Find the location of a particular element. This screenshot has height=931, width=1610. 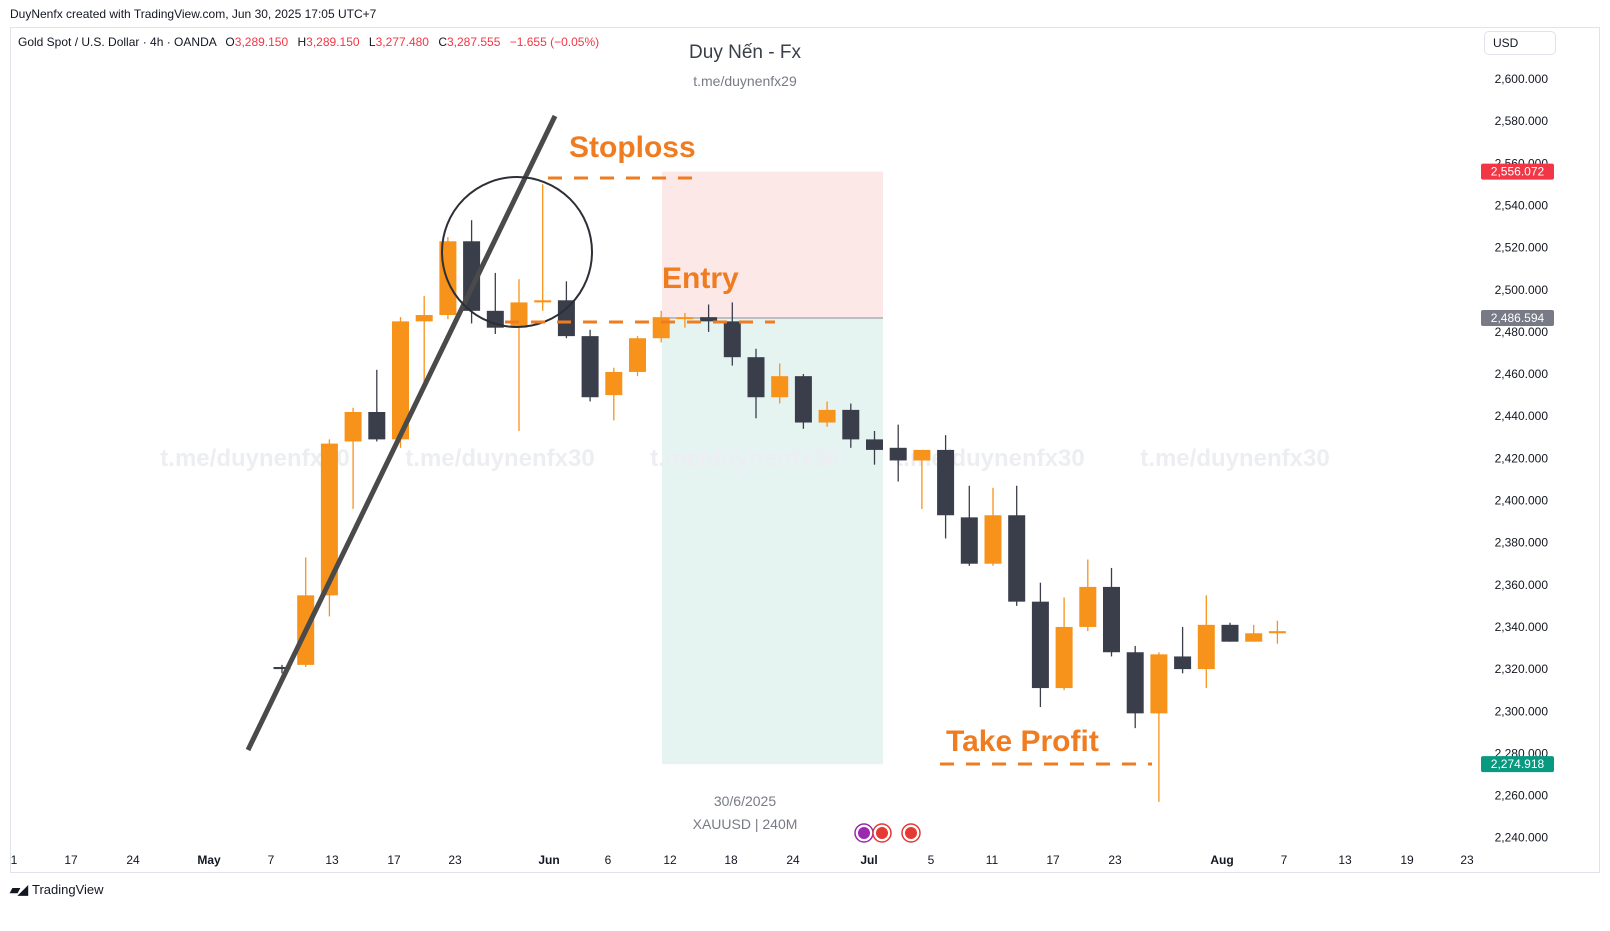

currency-selector: USD is located at coordinates (1520, 43).